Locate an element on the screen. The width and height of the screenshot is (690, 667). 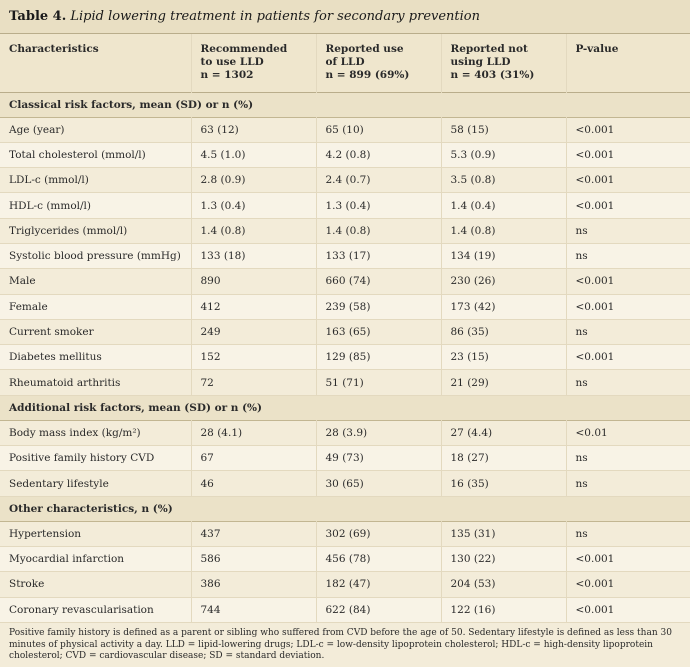
table-row: Rheumatoid arthritis 72 51 (71) 21 (29) ns is located at coordinates (345, 382).